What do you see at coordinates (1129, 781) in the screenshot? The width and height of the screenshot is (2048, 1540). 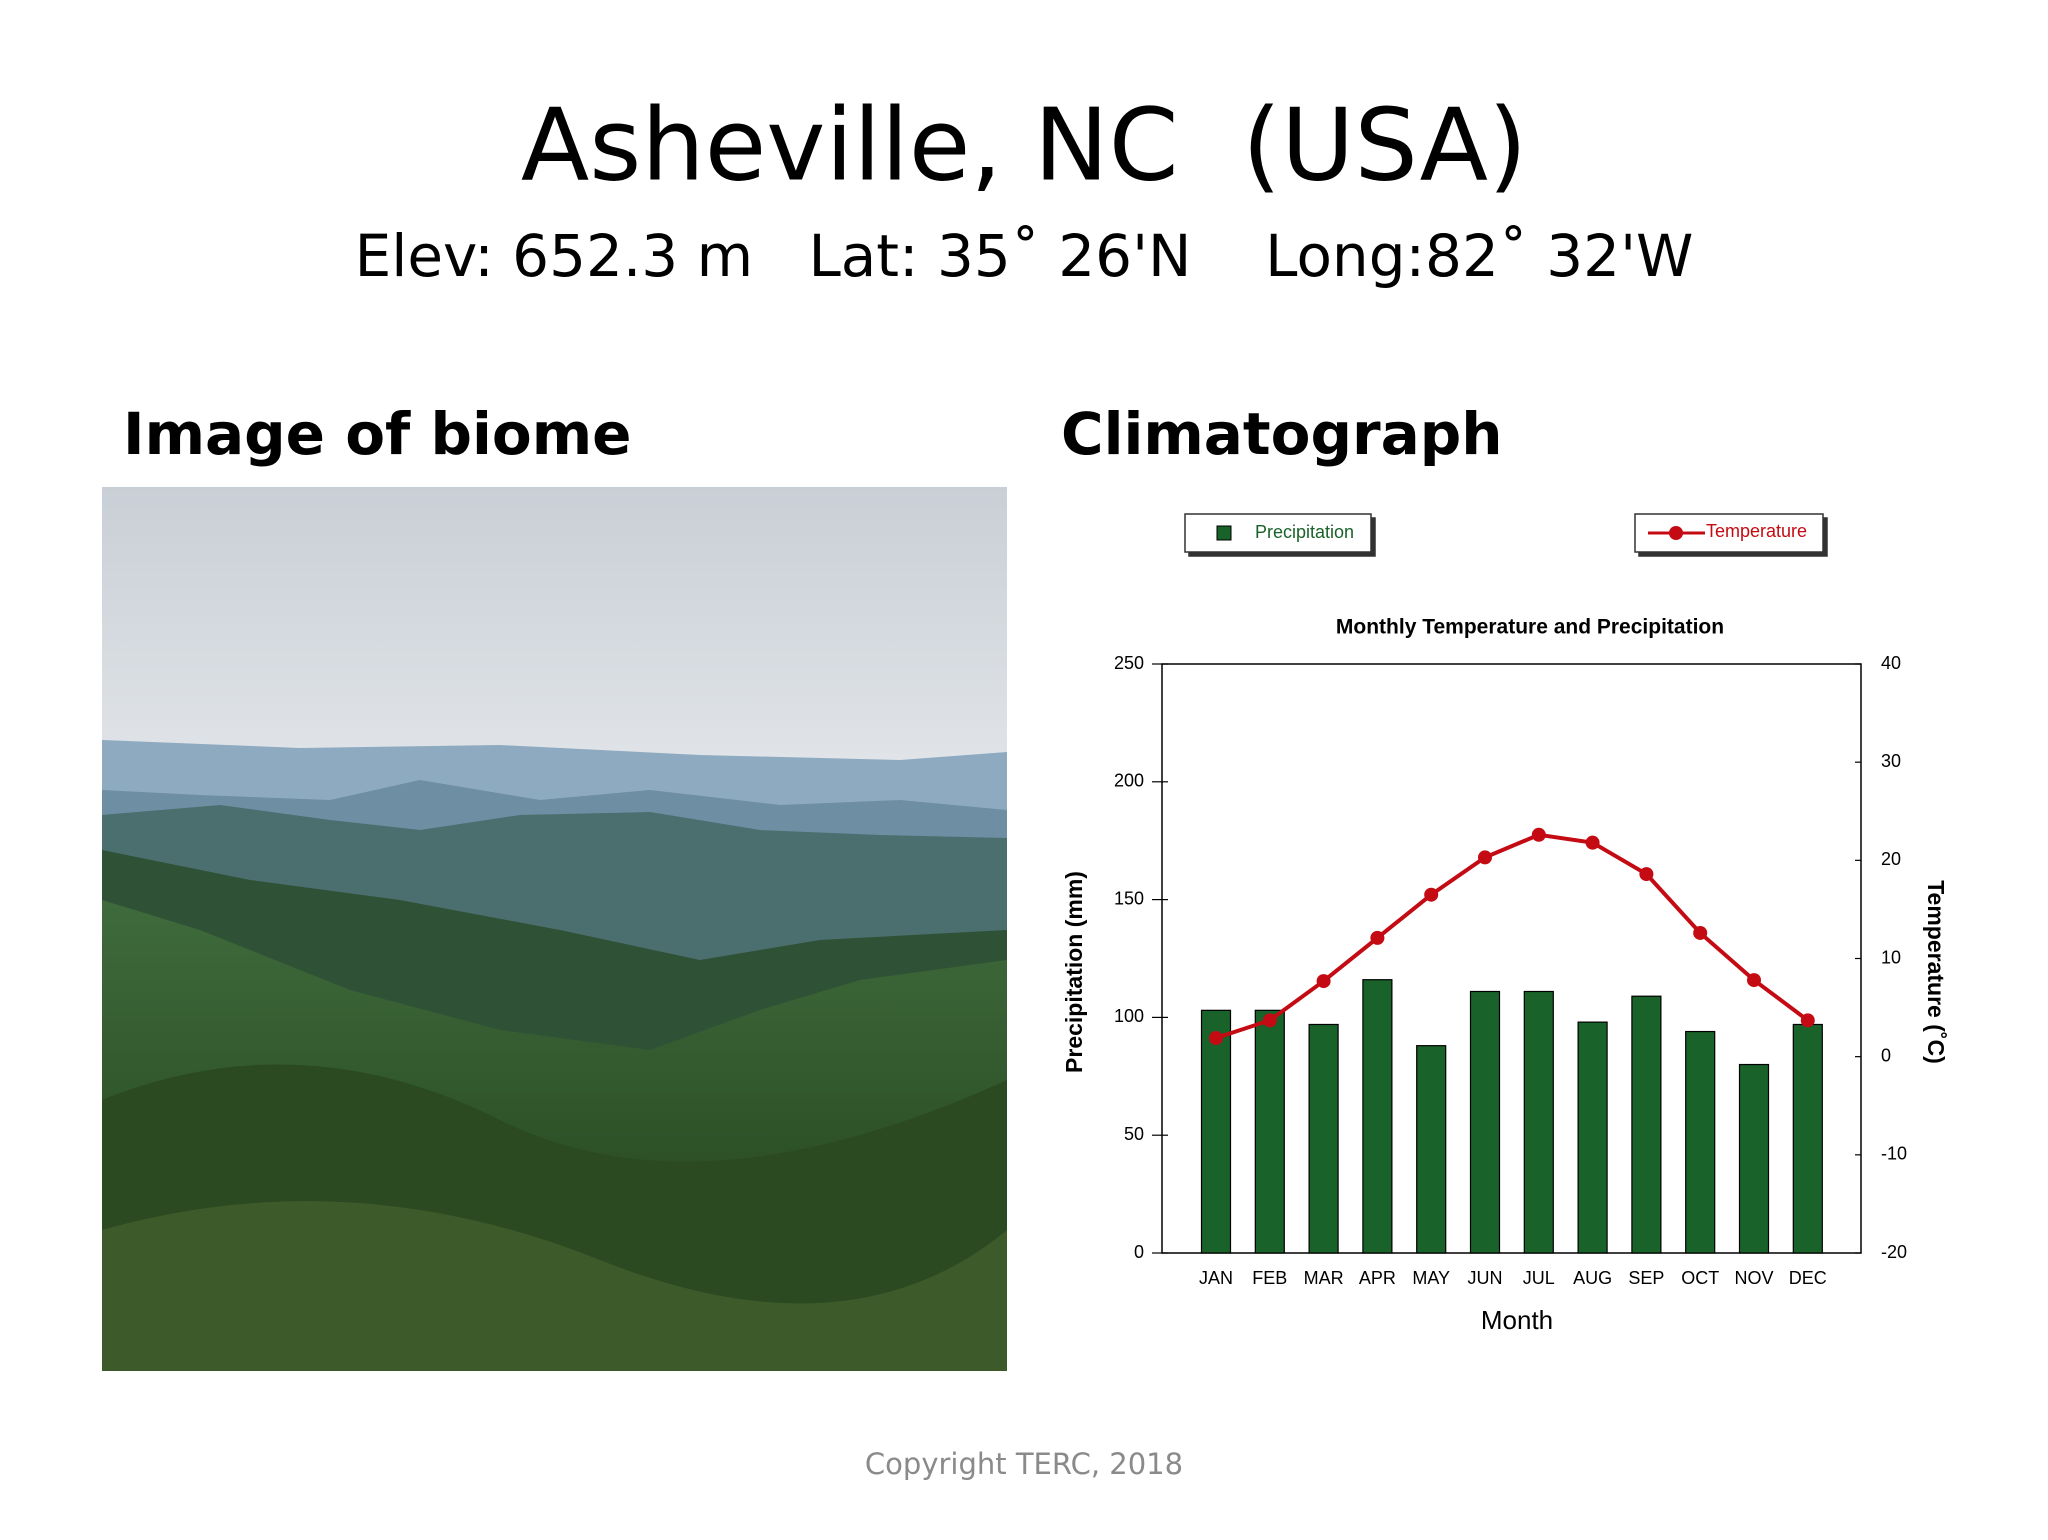 I see `y-tick-label: 200` at bounding box center [1129, 781].